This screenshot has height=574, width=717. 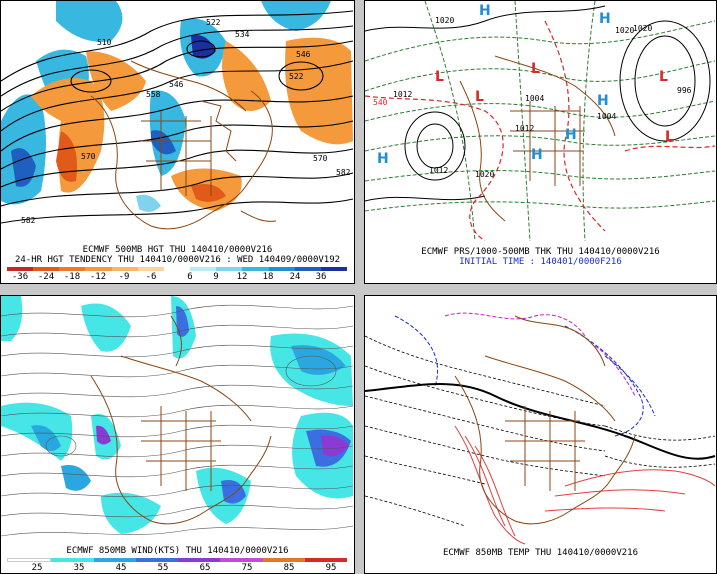 I want to click on scale-tick-label: 6, so click(x=190, y=277).